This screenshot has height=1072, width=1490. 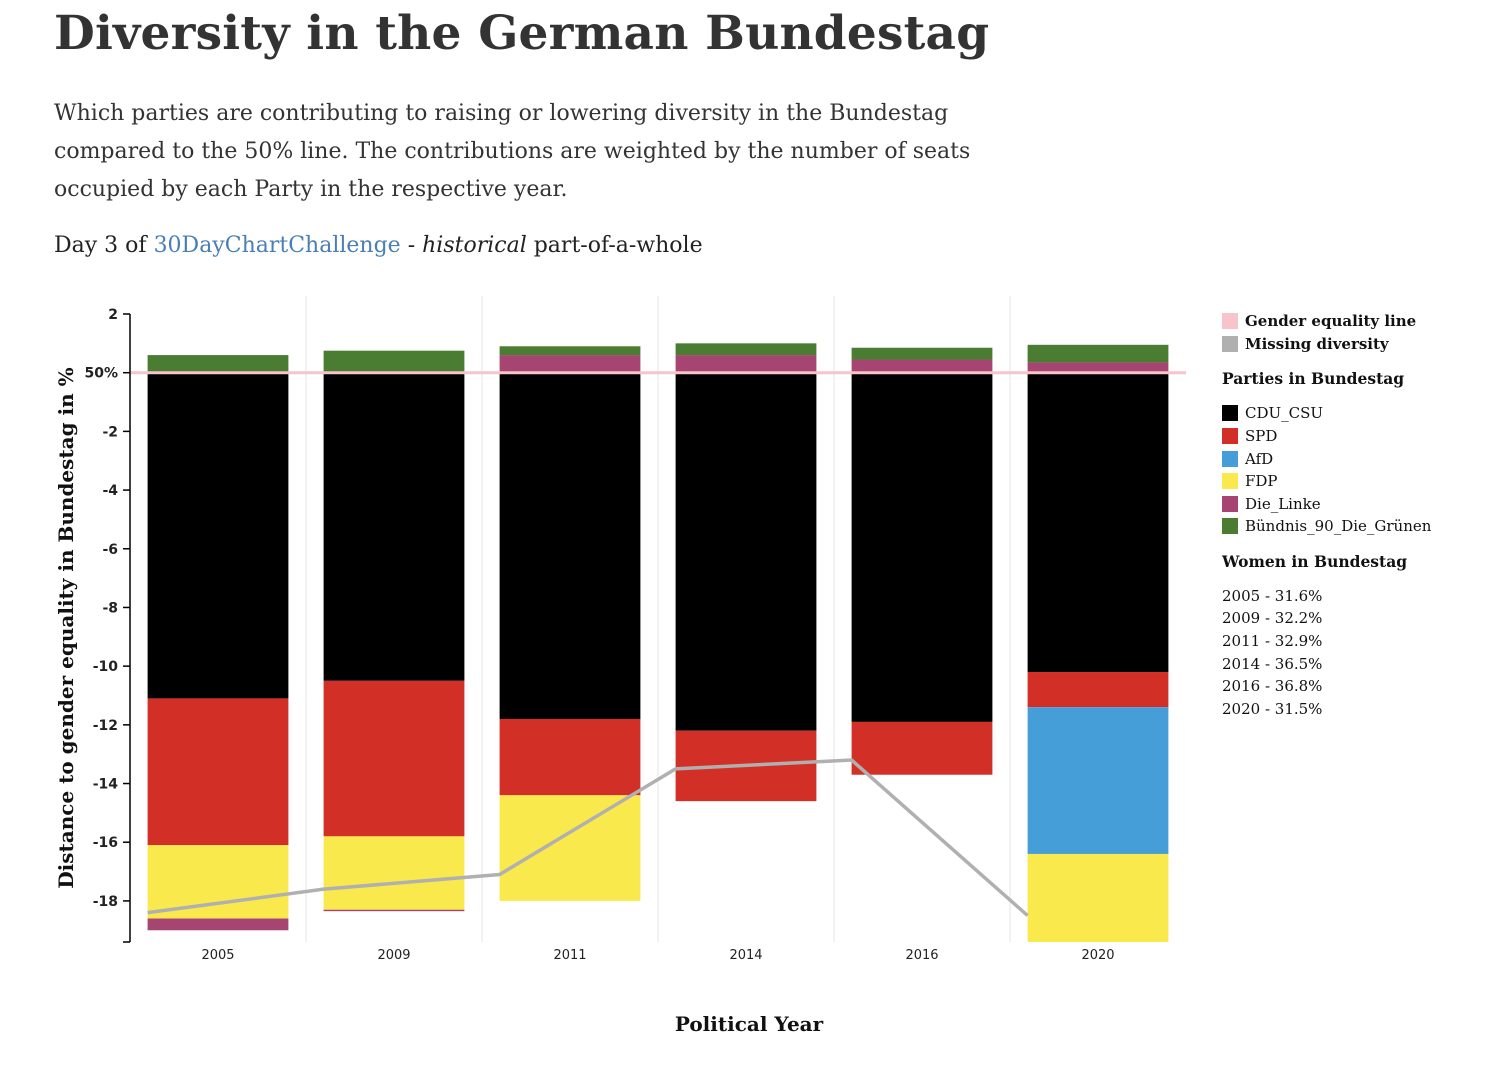 I want to click on bar-spd-2009, so click(x=394, y=758).